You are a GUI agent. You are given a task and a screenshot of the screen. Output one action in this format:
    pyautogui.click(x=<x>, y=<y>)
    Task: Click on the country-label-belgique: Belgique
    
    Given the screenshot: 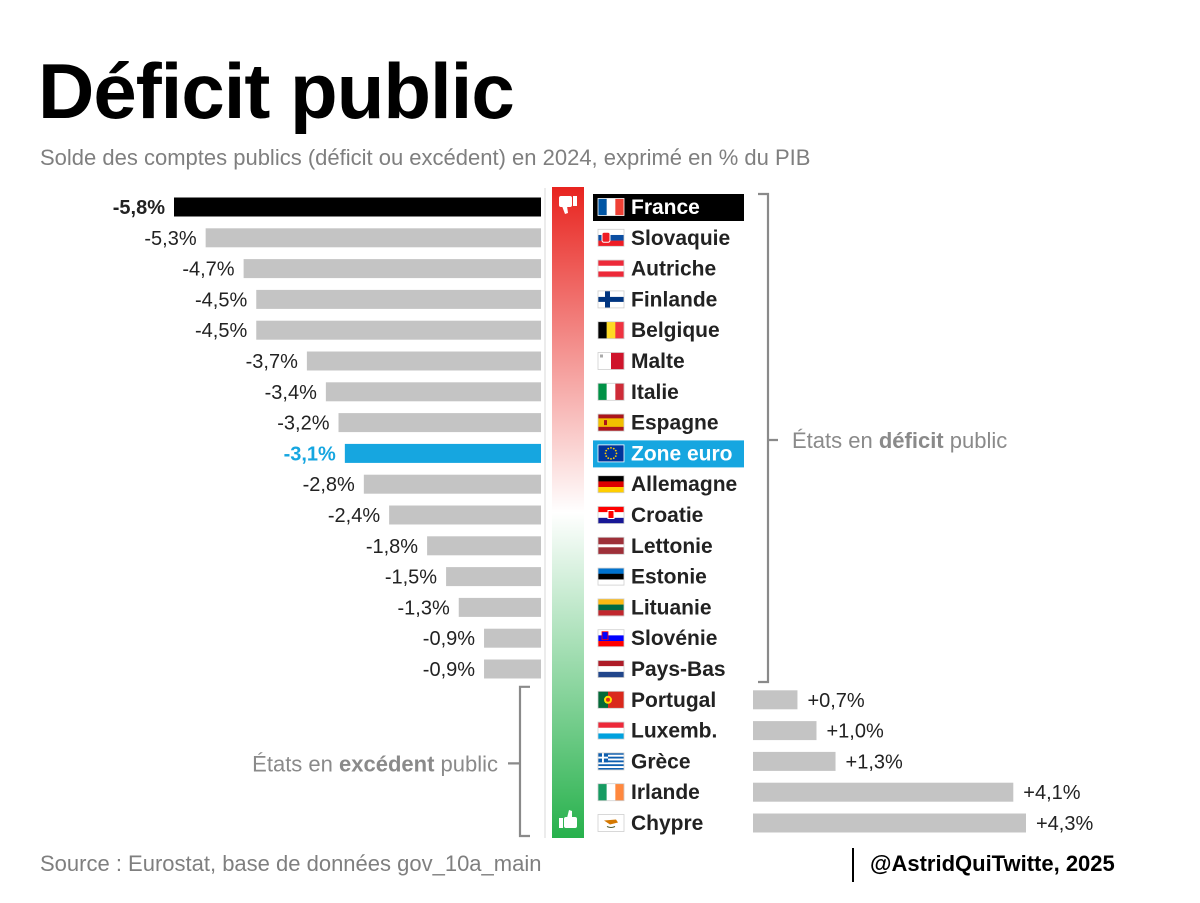 What is the action you would take?
    pyautogui.click(x=675, y=330)
    